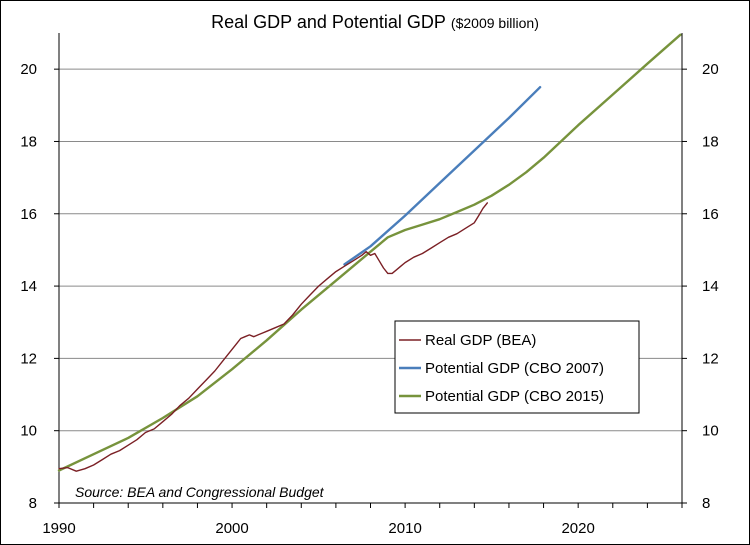 The width and height of the screenshot is (750, 545). I want to click on legend-box, so click(517, 367).